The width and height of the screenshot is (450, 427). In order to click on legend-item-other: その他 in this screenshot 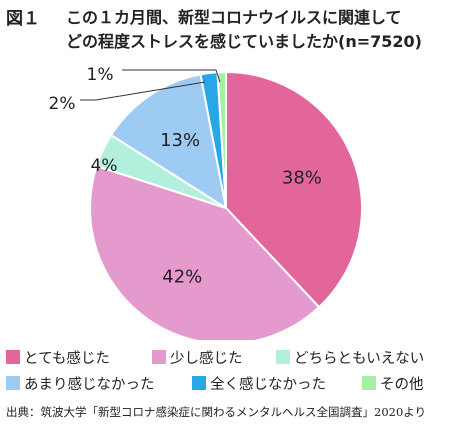, I will do `click(393, 383)`.